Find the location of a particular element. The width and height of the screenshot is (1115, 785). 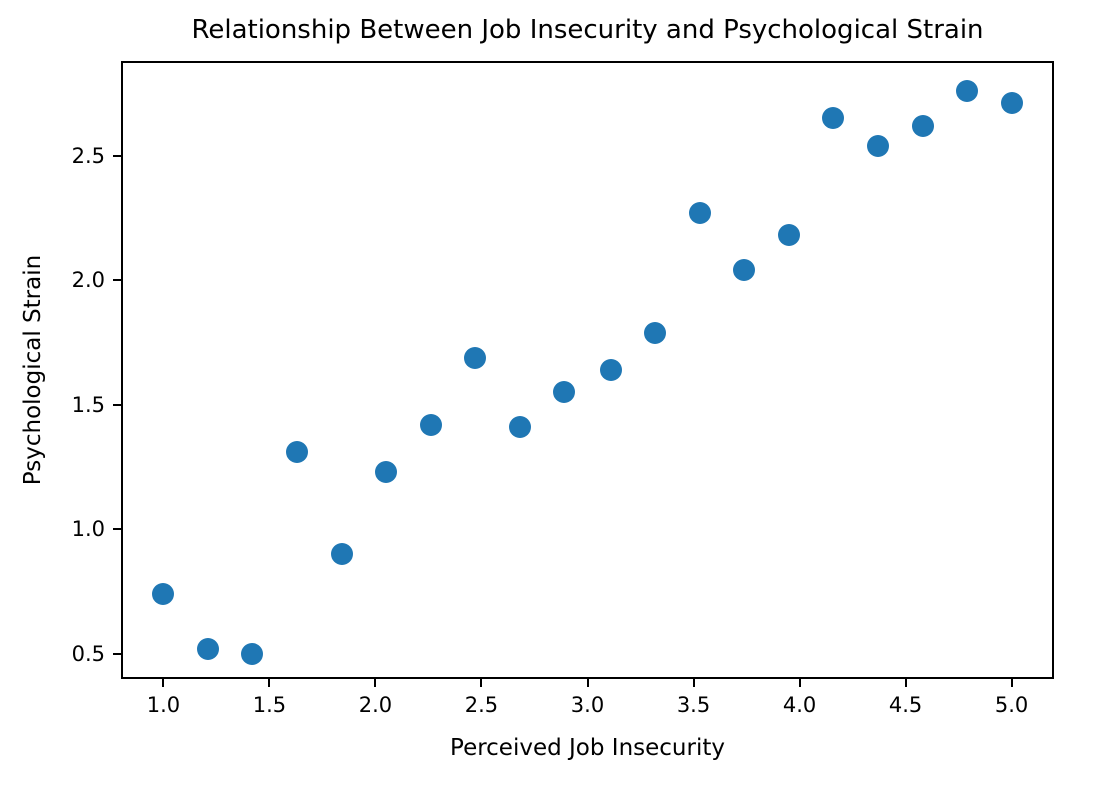

x-tick-label: 2.5 is located at coordinates (481, 705).